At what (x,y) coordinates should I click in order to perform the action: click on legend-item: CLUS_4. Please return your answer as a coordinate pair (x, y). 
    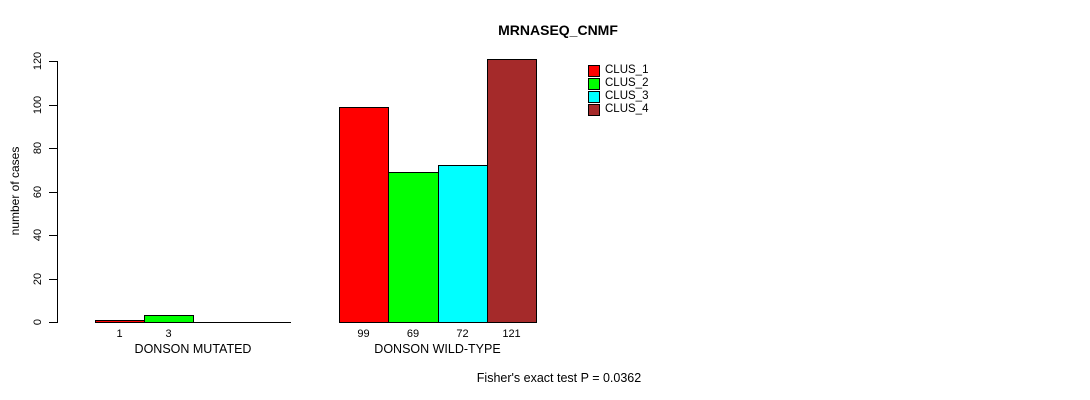
    Looking at the image, I should click on (618, 109).